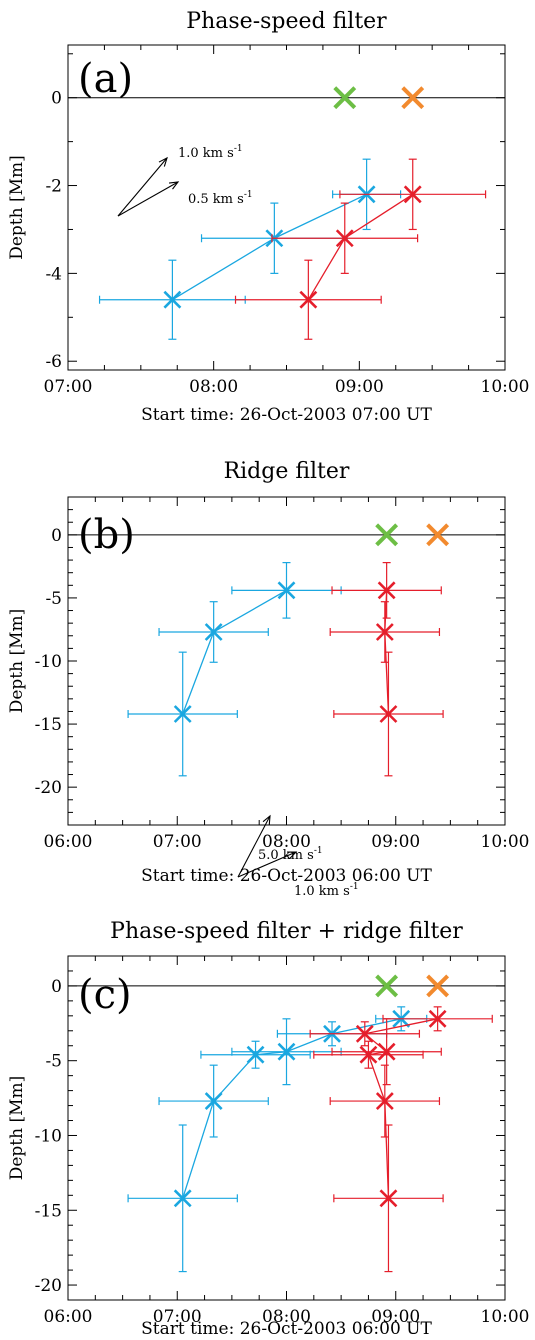  I want to click on velocity-annotation: 0.5 km s-1, so click(185, 199).